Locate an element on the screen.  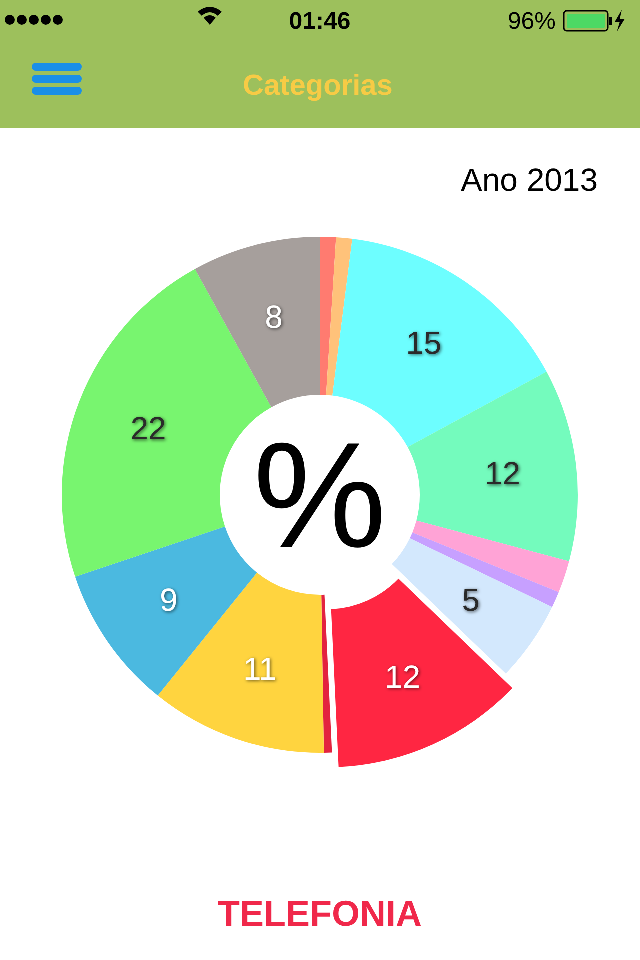
data-label: 11 is located at coordinates (260, 668).